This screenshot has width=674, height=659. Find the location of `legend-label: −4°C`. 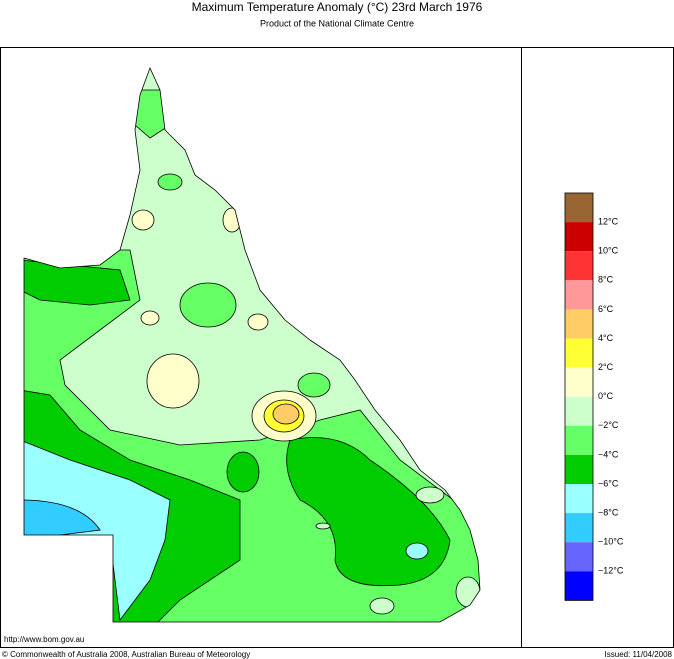

legend-label: −4°C is located at coordinates (608, 454).